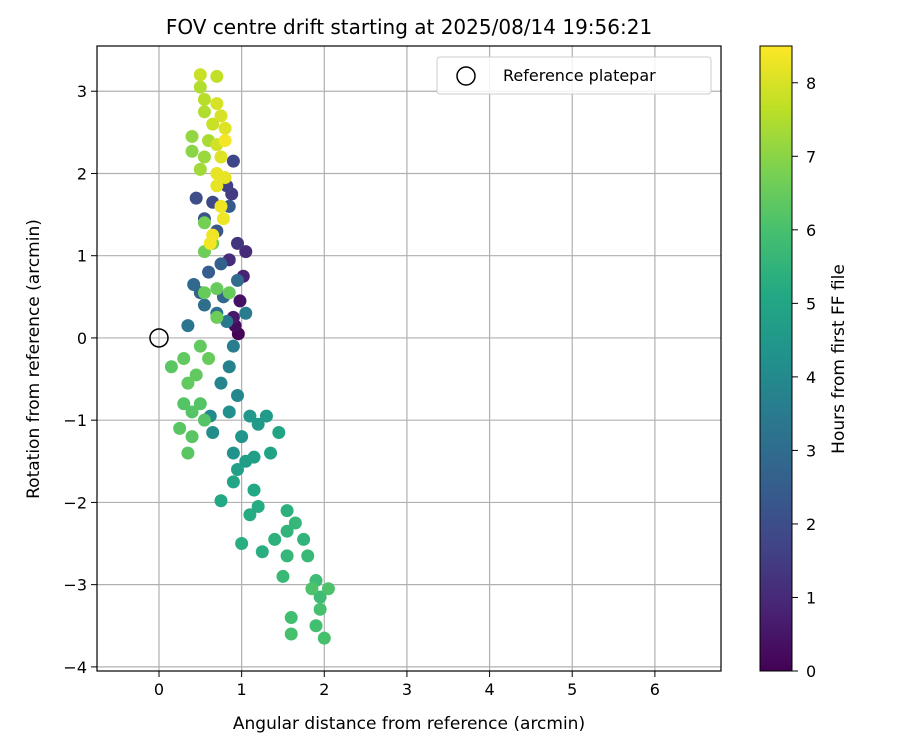  Describe the element at coordinates (811, 83) in the screenshot. I see `colorbar-tick-label: 8` at that location.